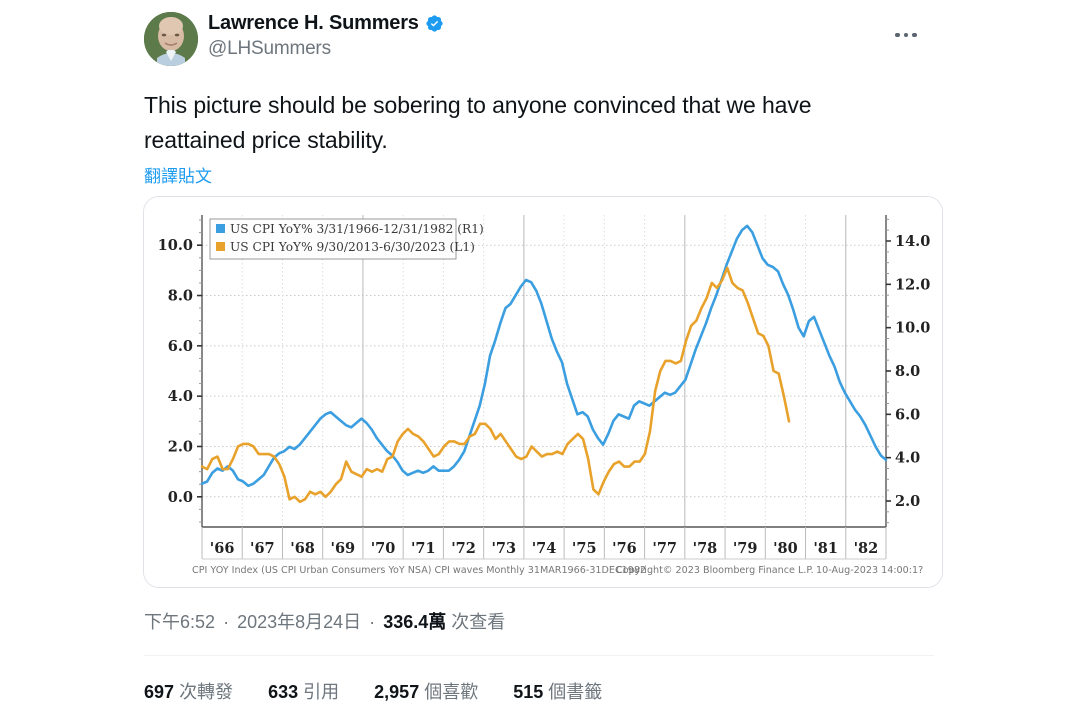 This screenshot has width=1080, height=720. What do you see at coordinates (906, 35) in the screenshot?
I see `more-options-icon` at bounding box center [906, 35].